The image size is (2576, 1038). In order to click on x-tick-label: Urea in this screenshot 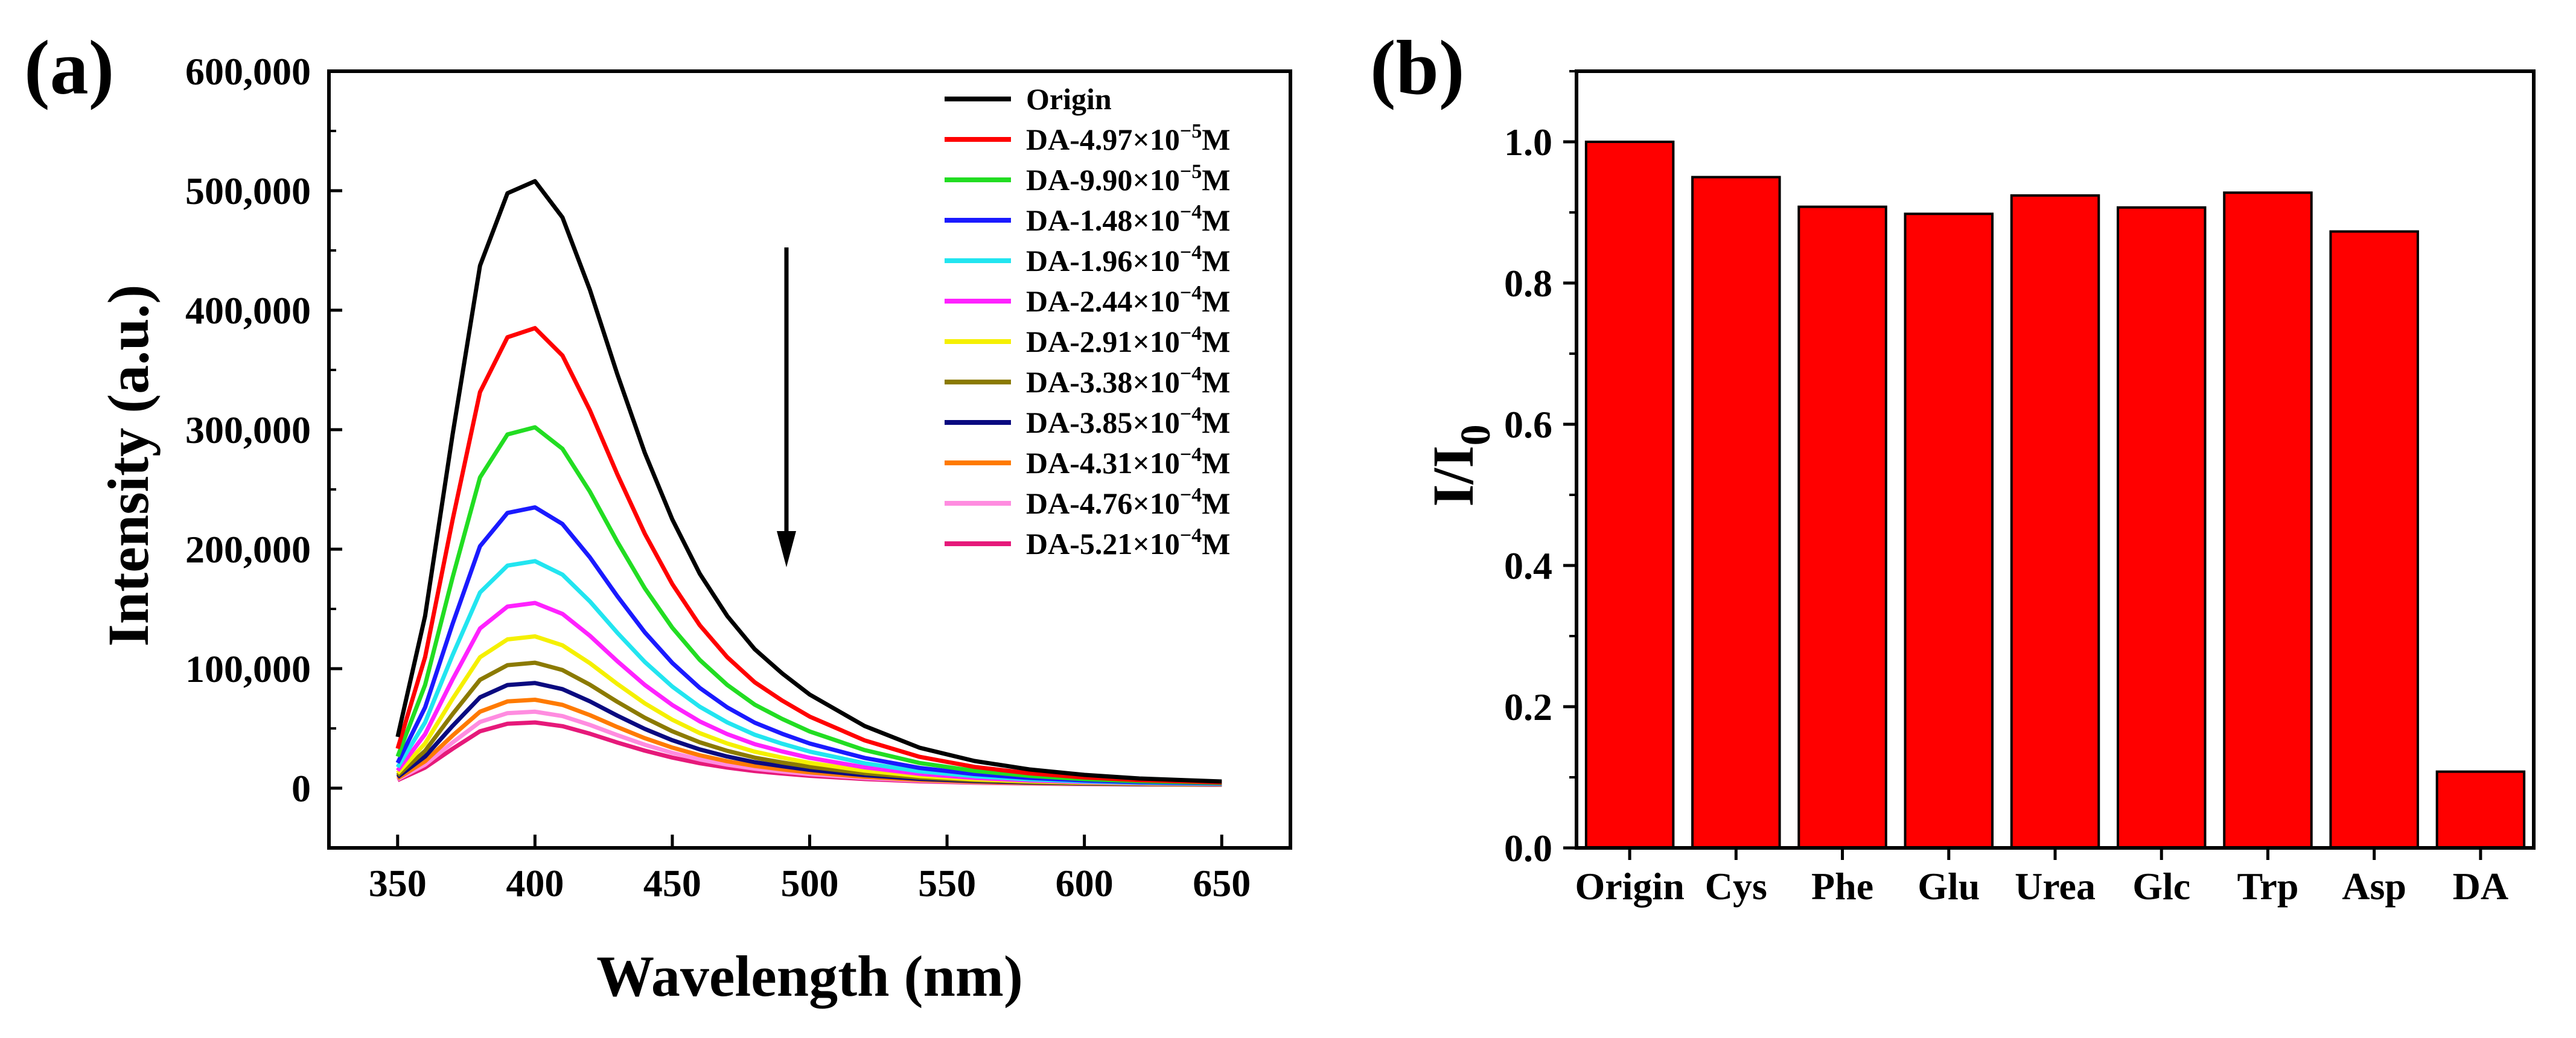, I will do `click(2055, 886)`.